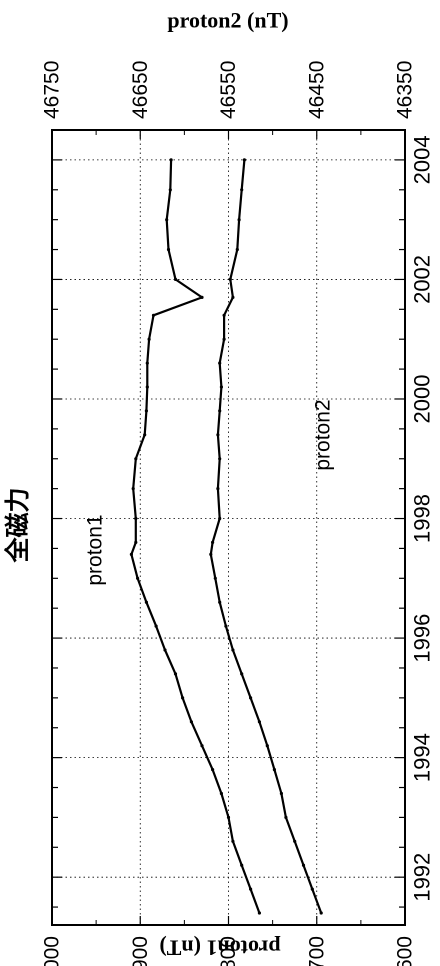 The image size is (440, 966). What do you see at coordinates (17, 525) in the screenshot?
I see `chart-title: 全磁力` at bounding box center [17, 525].